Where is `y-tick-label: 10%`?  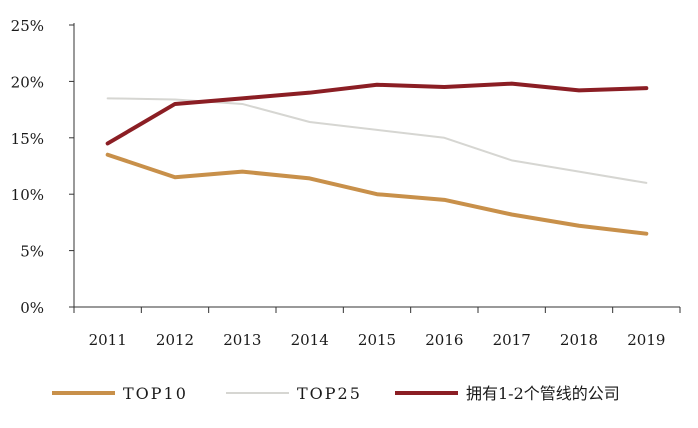
y-tick-label: 10% is located at coordinates (27, 195).